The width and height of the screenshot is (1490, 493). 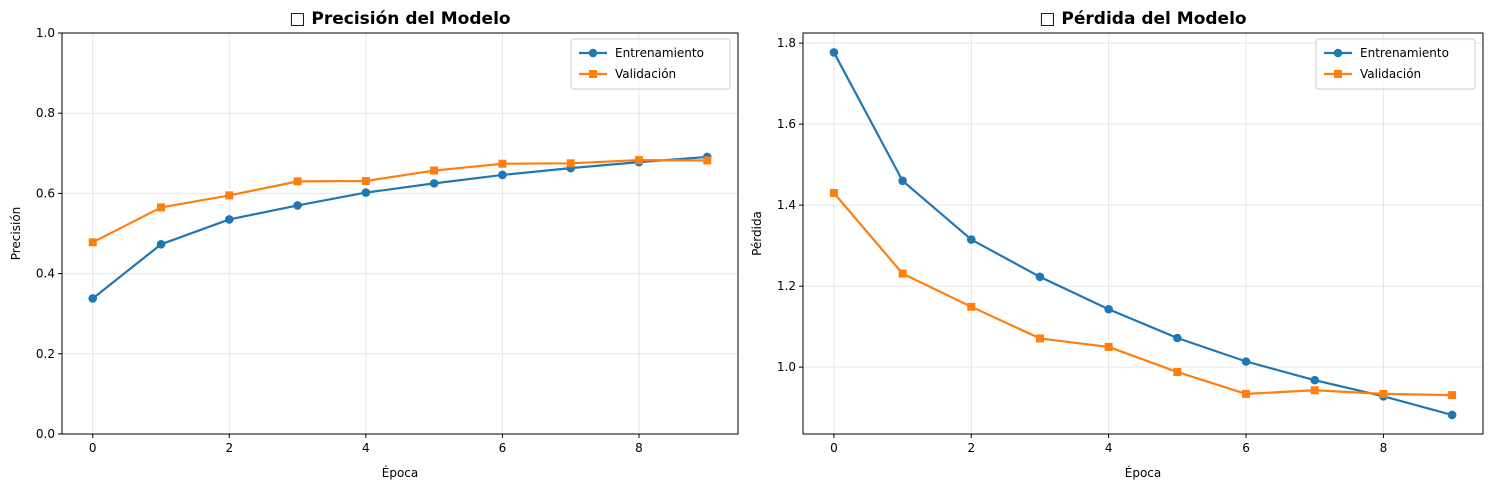 I want to click on accuracy-series-validation, so click(x=400, y=201).